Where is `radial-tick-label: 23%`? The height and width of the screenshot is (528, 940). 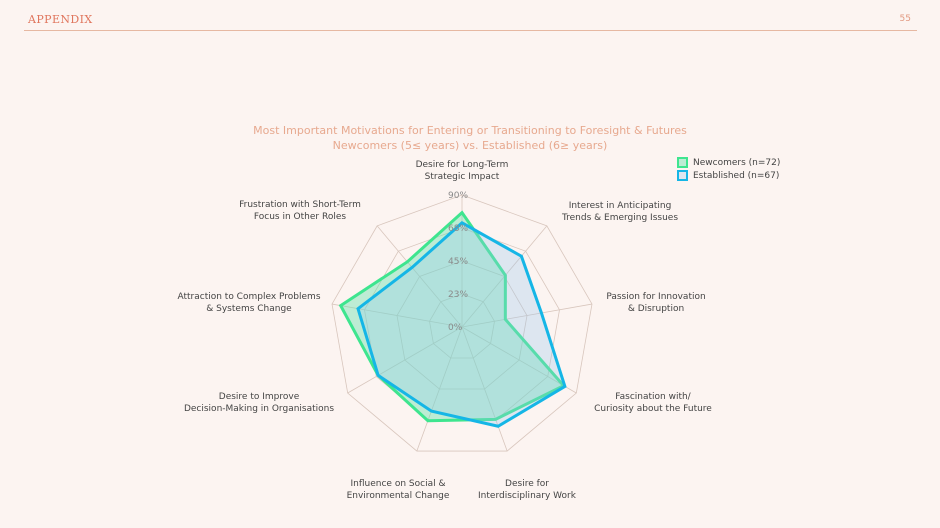
radial-tick-label: 23% is located at coordinates (458, 295).